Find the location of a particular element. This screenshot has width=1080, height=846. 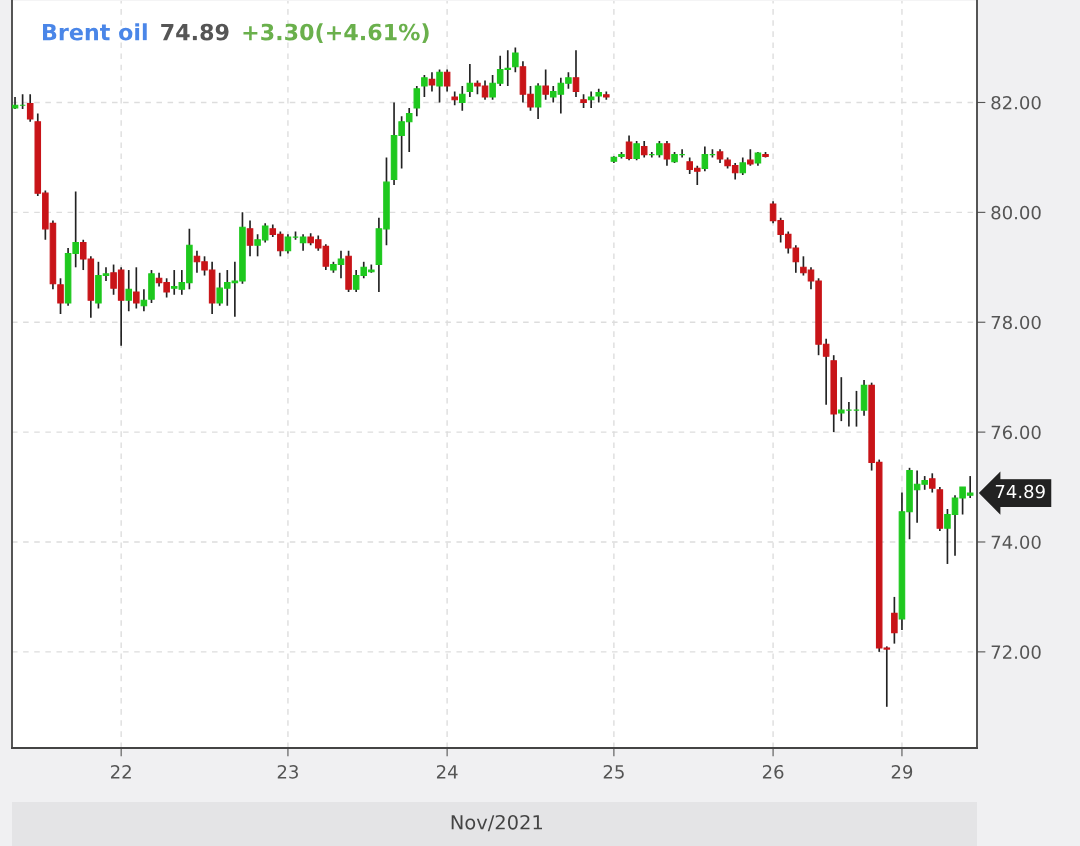

x-tick-label: 29 is located at coordinates (902, 771).